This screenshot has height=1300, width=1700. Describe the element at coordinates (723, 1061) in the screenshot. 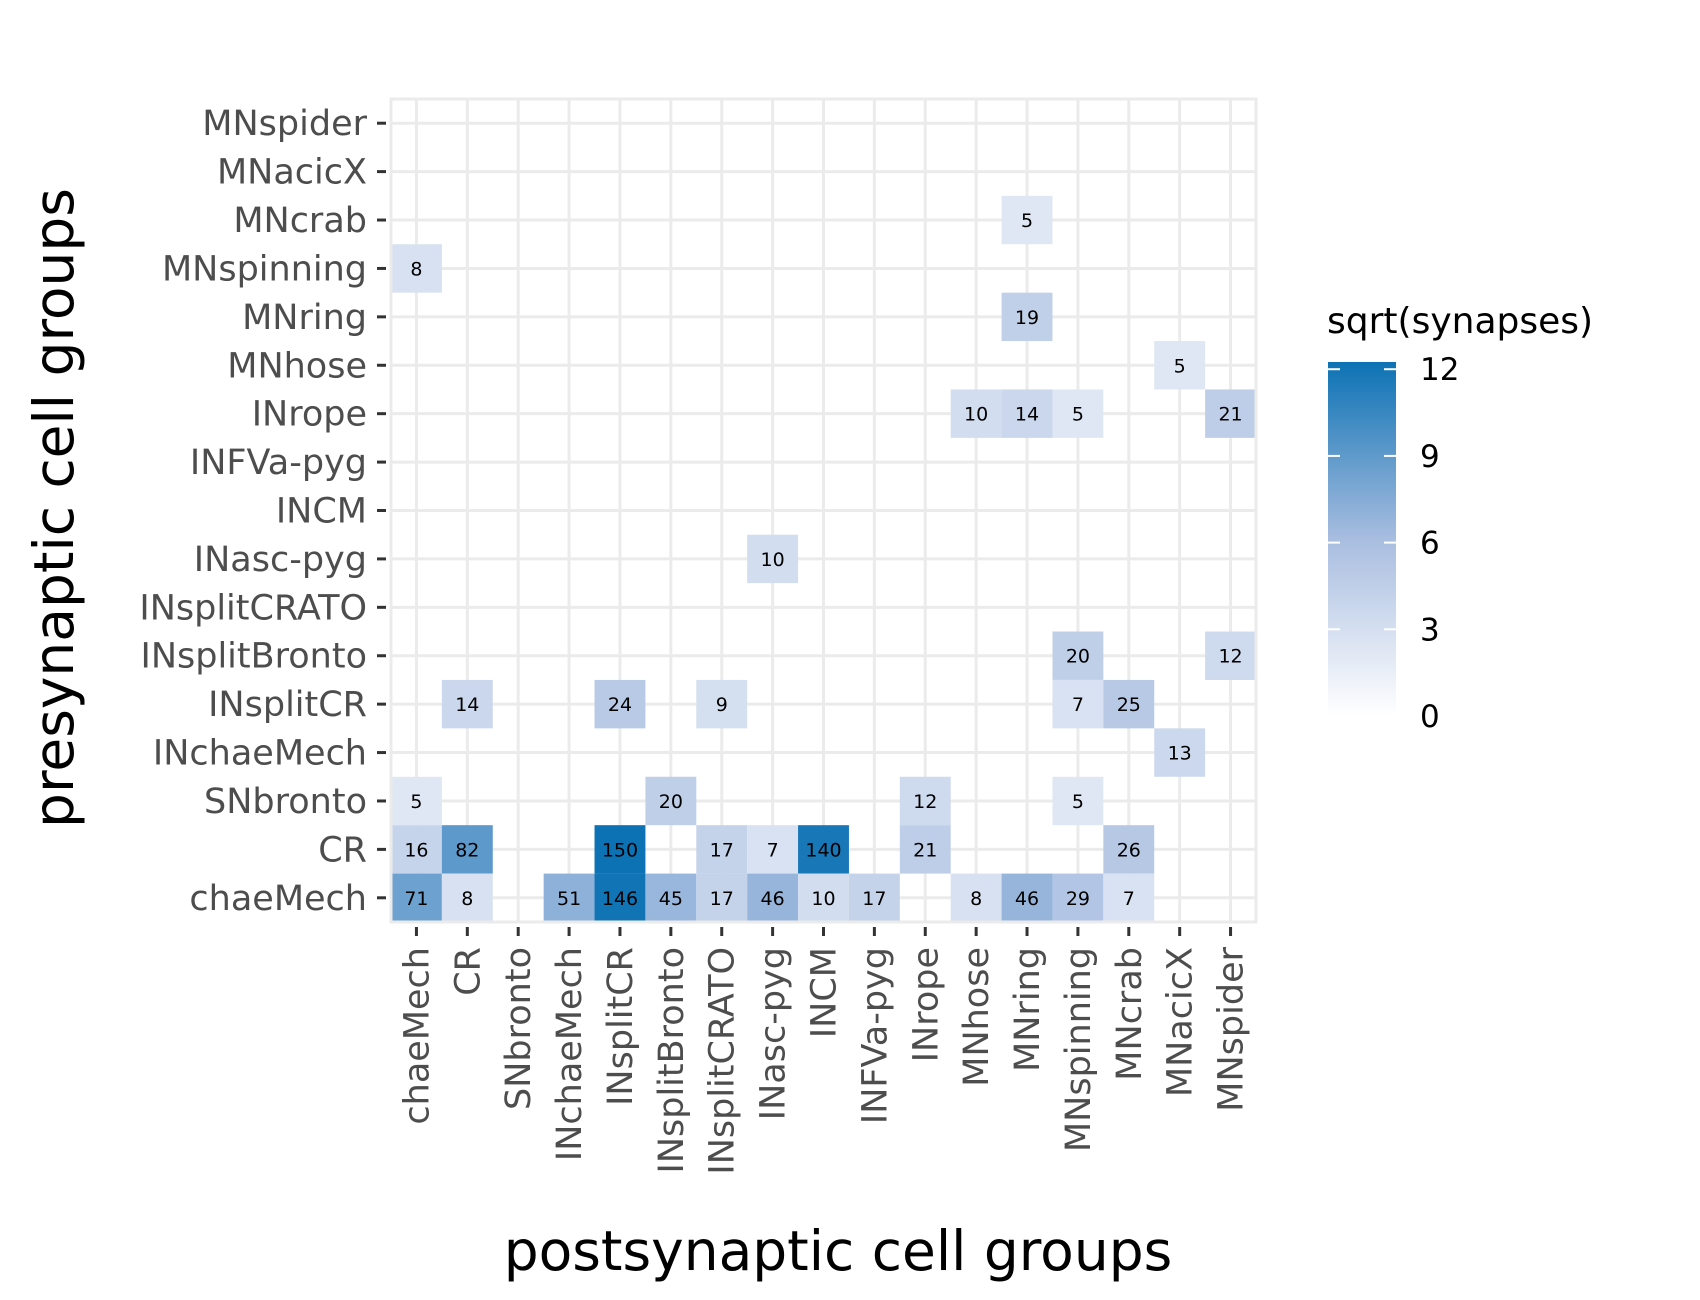

I see `x-tick-label: INsplitCRATO` at that location.